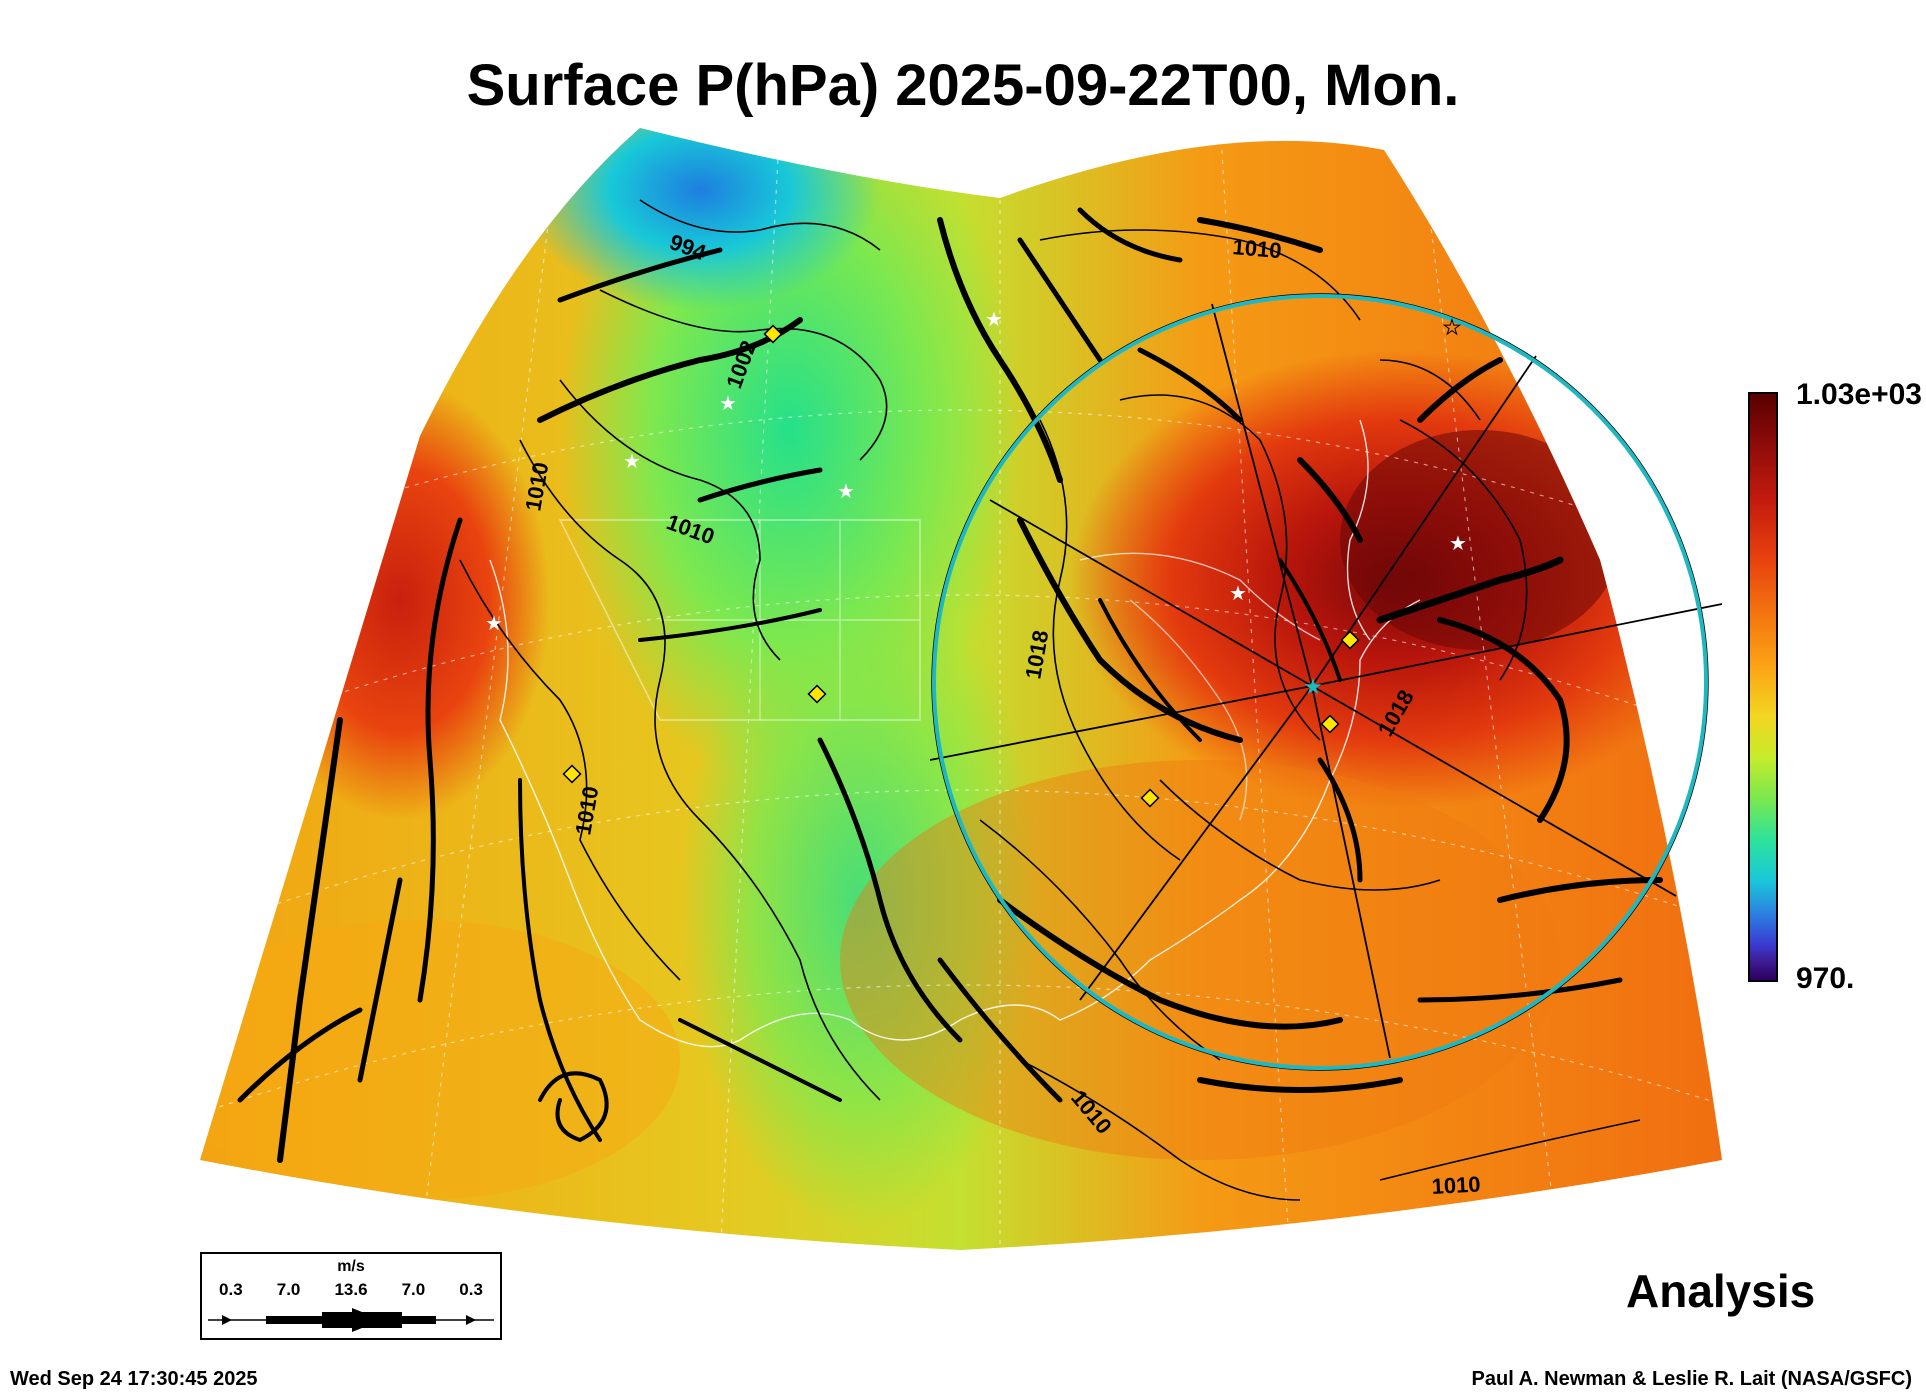  Describe the element at coordinates (1859, 394) in the screenshot. I see `colorbar-max-label: 1.03e+03` at that location.